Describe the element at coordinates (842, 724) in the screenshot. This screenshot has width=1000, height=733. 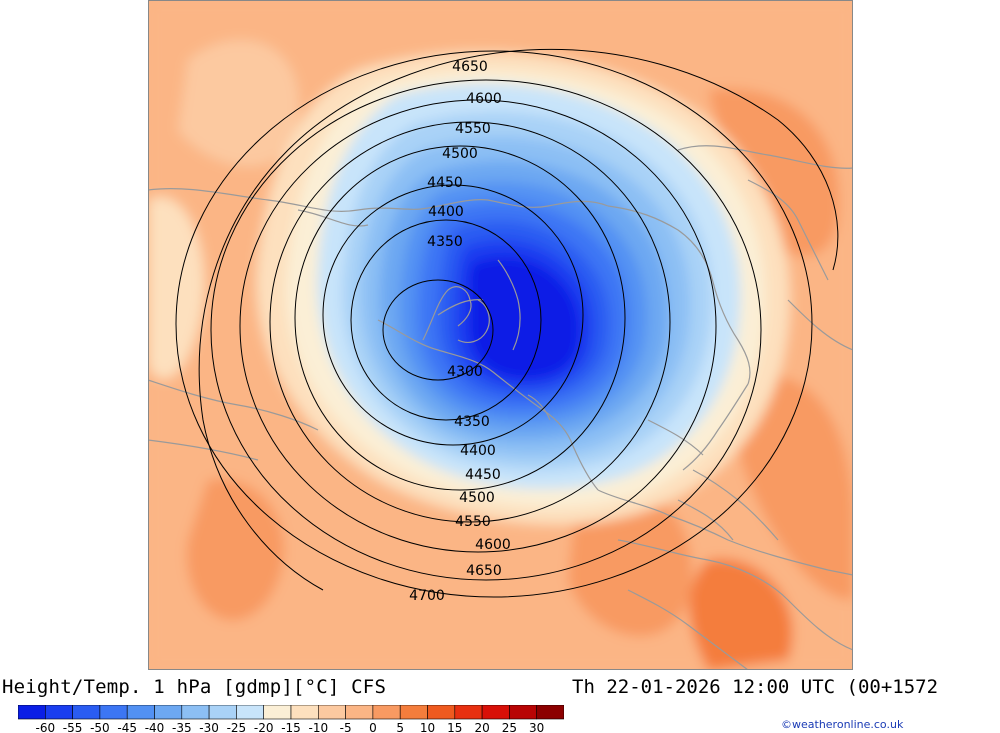
I see `credit-link: ©weatheronline.co.uk` at that location.